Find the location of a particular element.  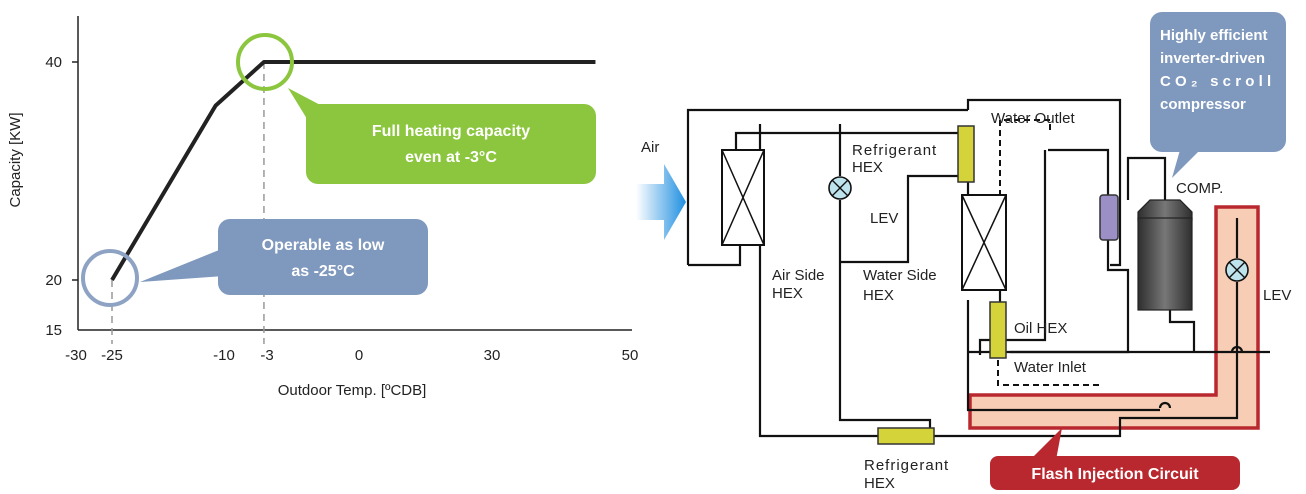

lev-right-cross is located at coordinates (1237, 270).